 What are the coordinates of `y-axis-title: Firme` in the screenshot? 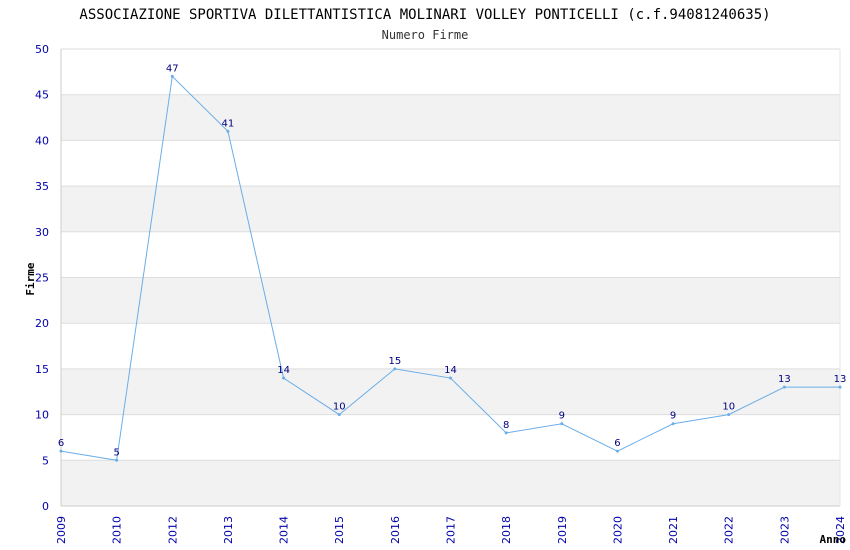 It's located at (30, 278).